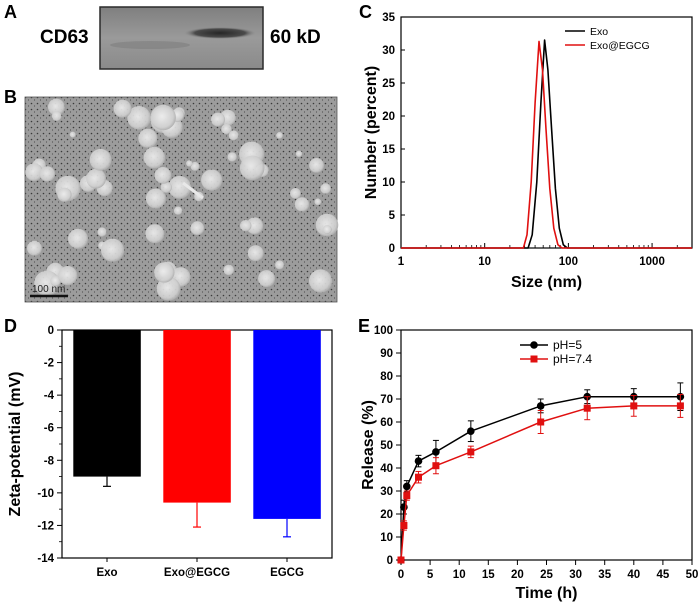 The width and height of the screenshot is (700, 605). I want to click on category-label: Exo, so click(106, 573).